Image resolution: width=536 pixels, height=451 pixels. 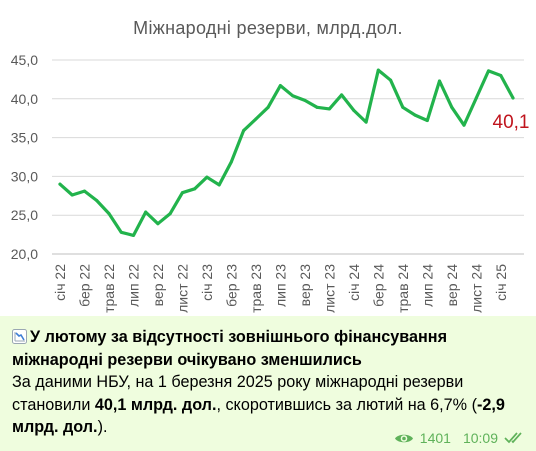 What do you see at coordinates (513, 438) in the screenshot?
I see `double-check-icon` at bounding box center [513, 438].